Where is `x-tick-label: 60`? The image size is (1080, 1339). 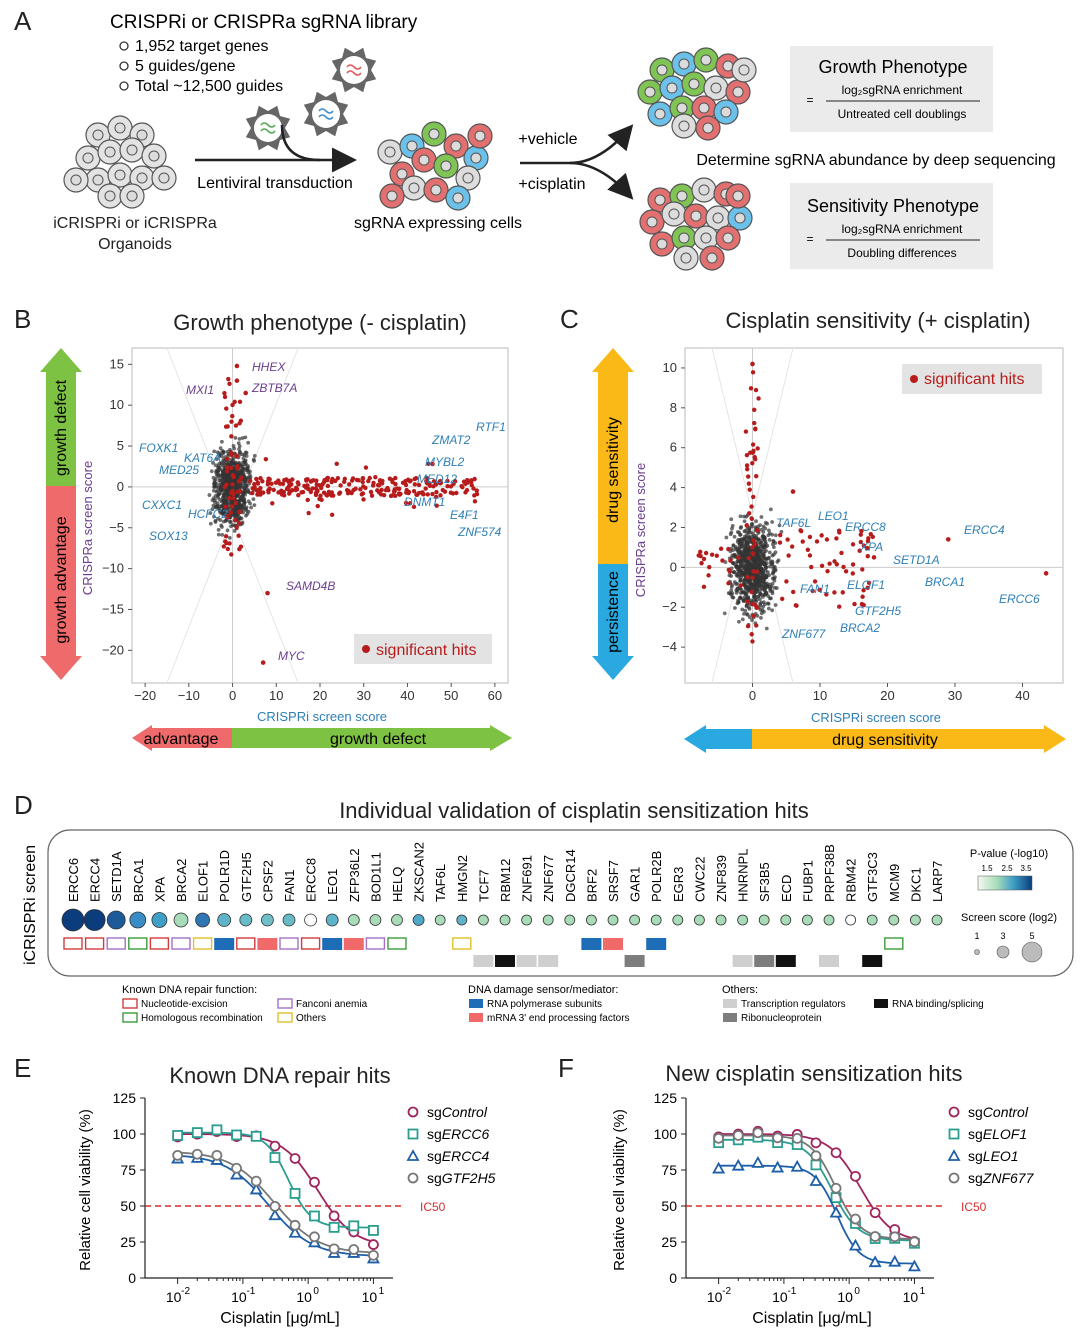 x-tick-label: 60 is located at coordinates (495, 695).